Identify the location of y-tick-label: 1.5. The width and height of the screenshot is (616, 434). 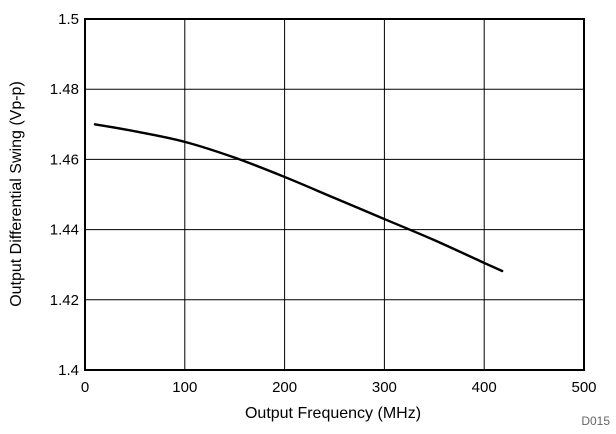
(68, 19).